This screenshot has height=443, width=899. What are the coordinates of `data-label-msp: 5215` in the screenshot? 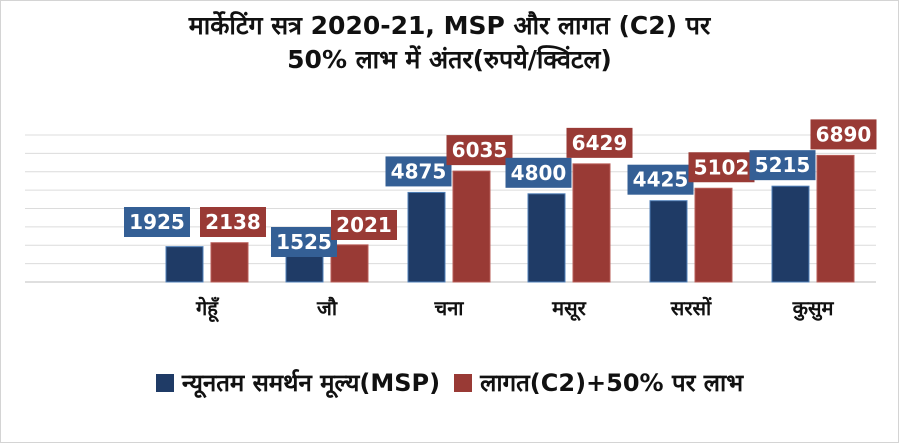 It's located at (783, 165).